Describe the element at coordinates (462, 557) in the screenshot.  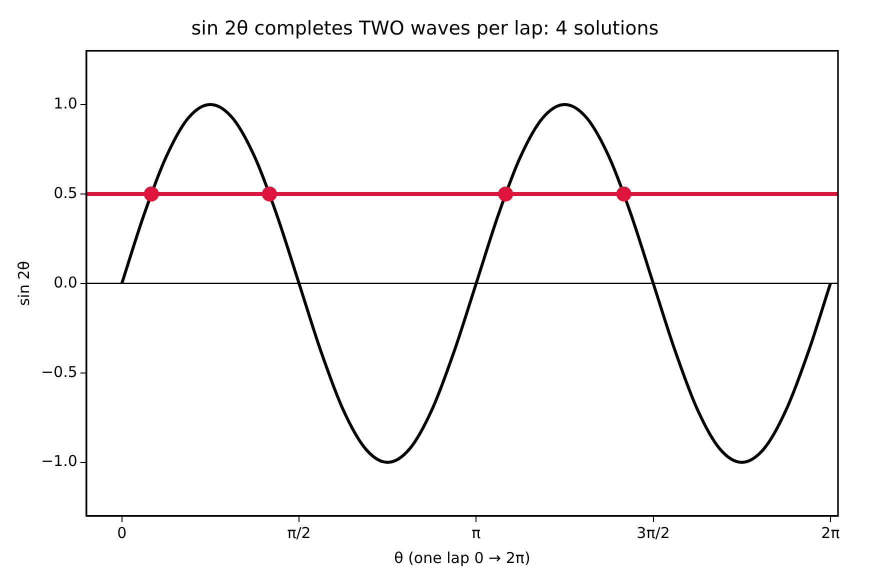
I see `x-axis-title: θ (one lap 0 → 2π)` at that location.